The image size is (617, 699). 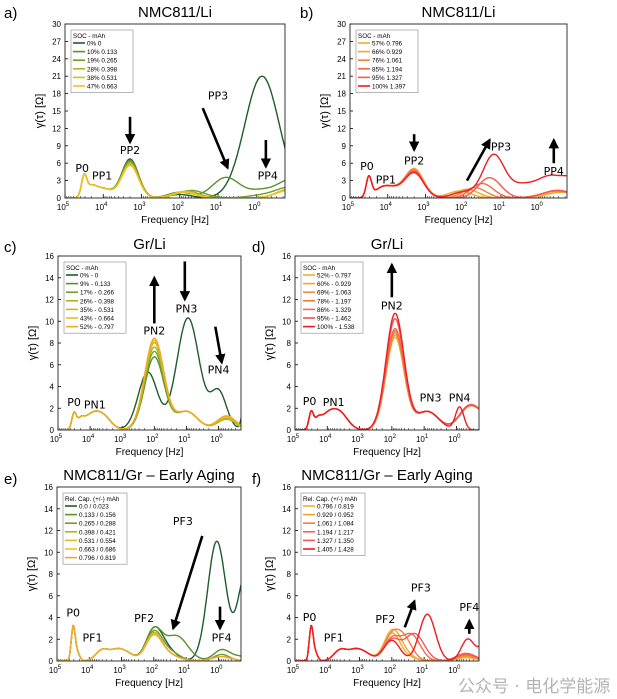 What do you see at coordinates (391, 205) in the screenshot?
I see `x-tick-exponent: 4` at bounding box center [391, 205].